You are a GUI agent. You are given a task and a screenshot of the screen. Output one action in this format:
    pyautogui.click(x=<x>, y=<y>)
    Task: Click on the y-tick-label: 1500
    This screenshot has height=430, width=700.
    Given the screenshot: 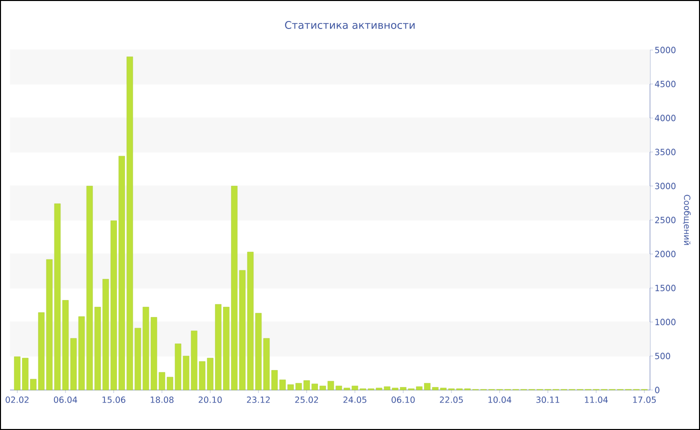 What is the action you would take?
    pyautogui.click(x=665, y=288)
    